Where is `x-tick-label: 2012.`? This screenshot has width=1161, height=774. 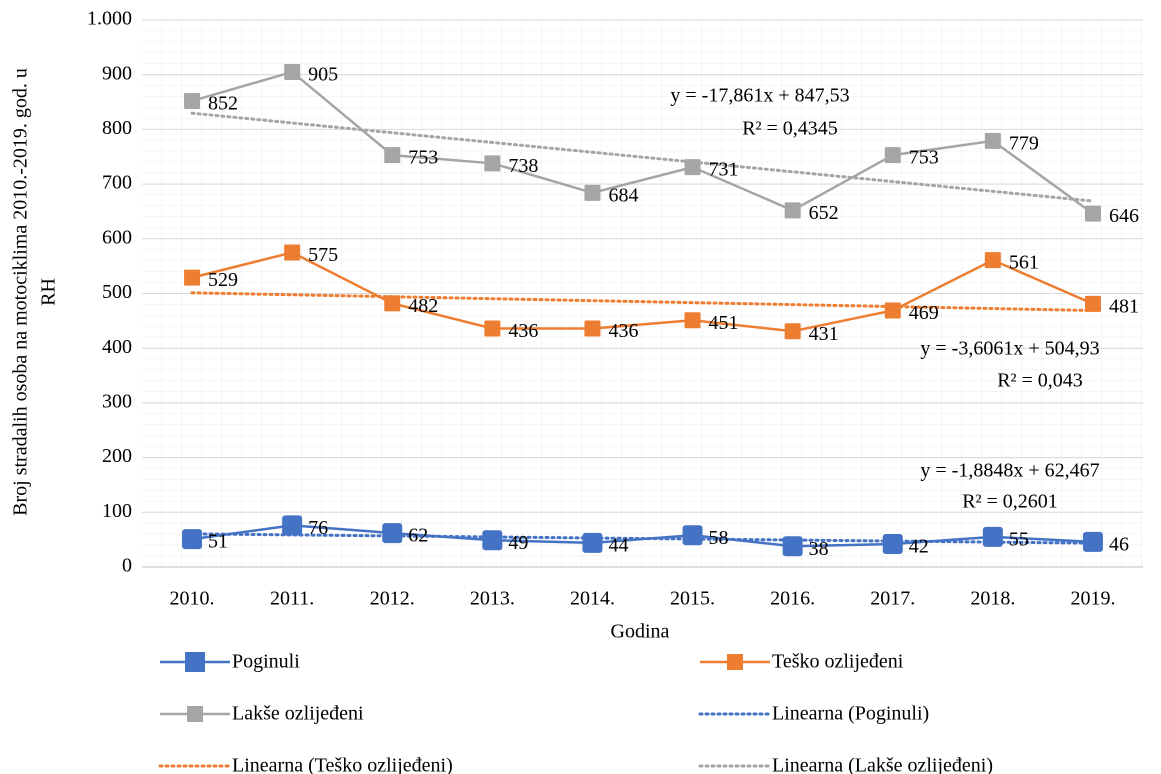
x-tick-label: 2012. is located at coordinates (392, 599).